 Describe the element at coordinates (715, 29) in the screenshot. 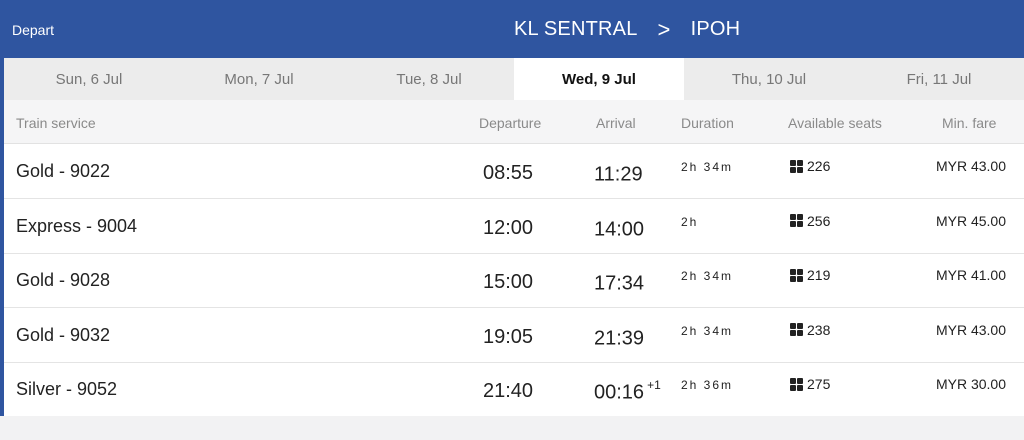

I see `destination-station: IPOH` at that location.